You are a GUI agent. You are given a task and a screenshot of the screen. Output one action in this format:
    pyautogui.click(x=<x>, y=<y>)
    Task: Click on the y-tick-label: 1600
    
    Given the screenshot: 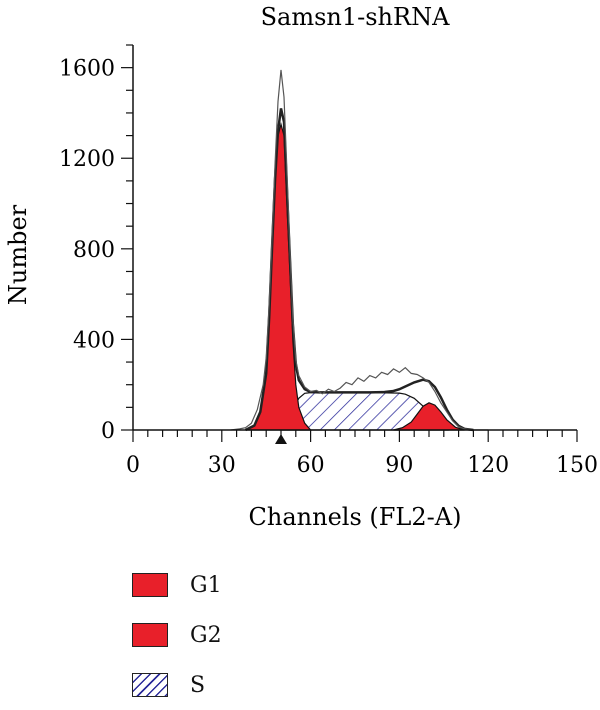 What is the action you would take?
    pyautogui.click(x=87, y=69)
    